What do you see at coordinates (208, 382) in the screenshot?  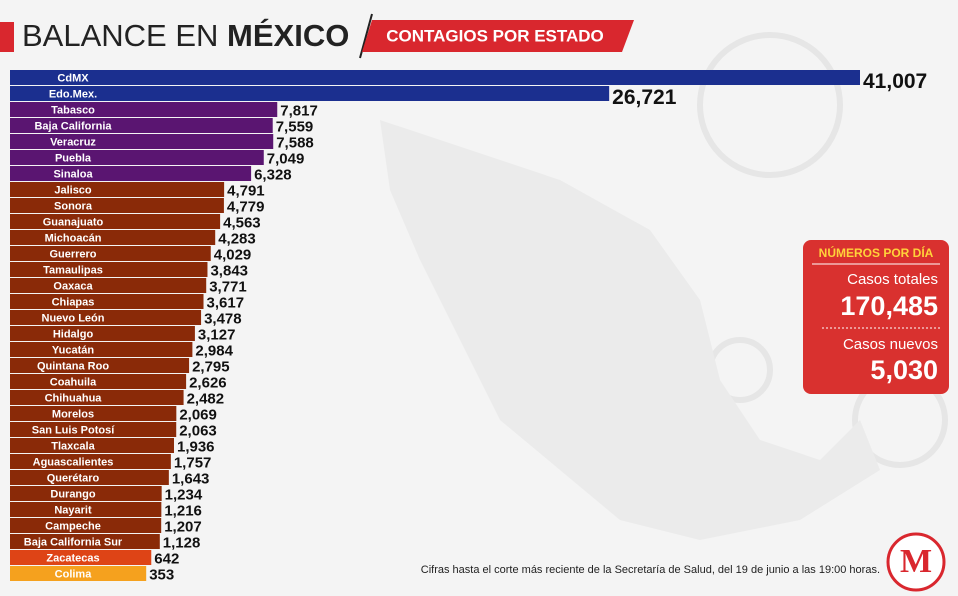 I see `value-label: 2,626` at bounding box center [208, 382].